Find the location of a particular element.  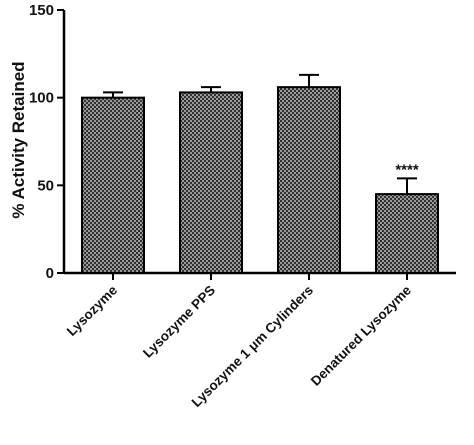

x-category-label-1: Lysozyme PPS is located at coordinates (179, 322).